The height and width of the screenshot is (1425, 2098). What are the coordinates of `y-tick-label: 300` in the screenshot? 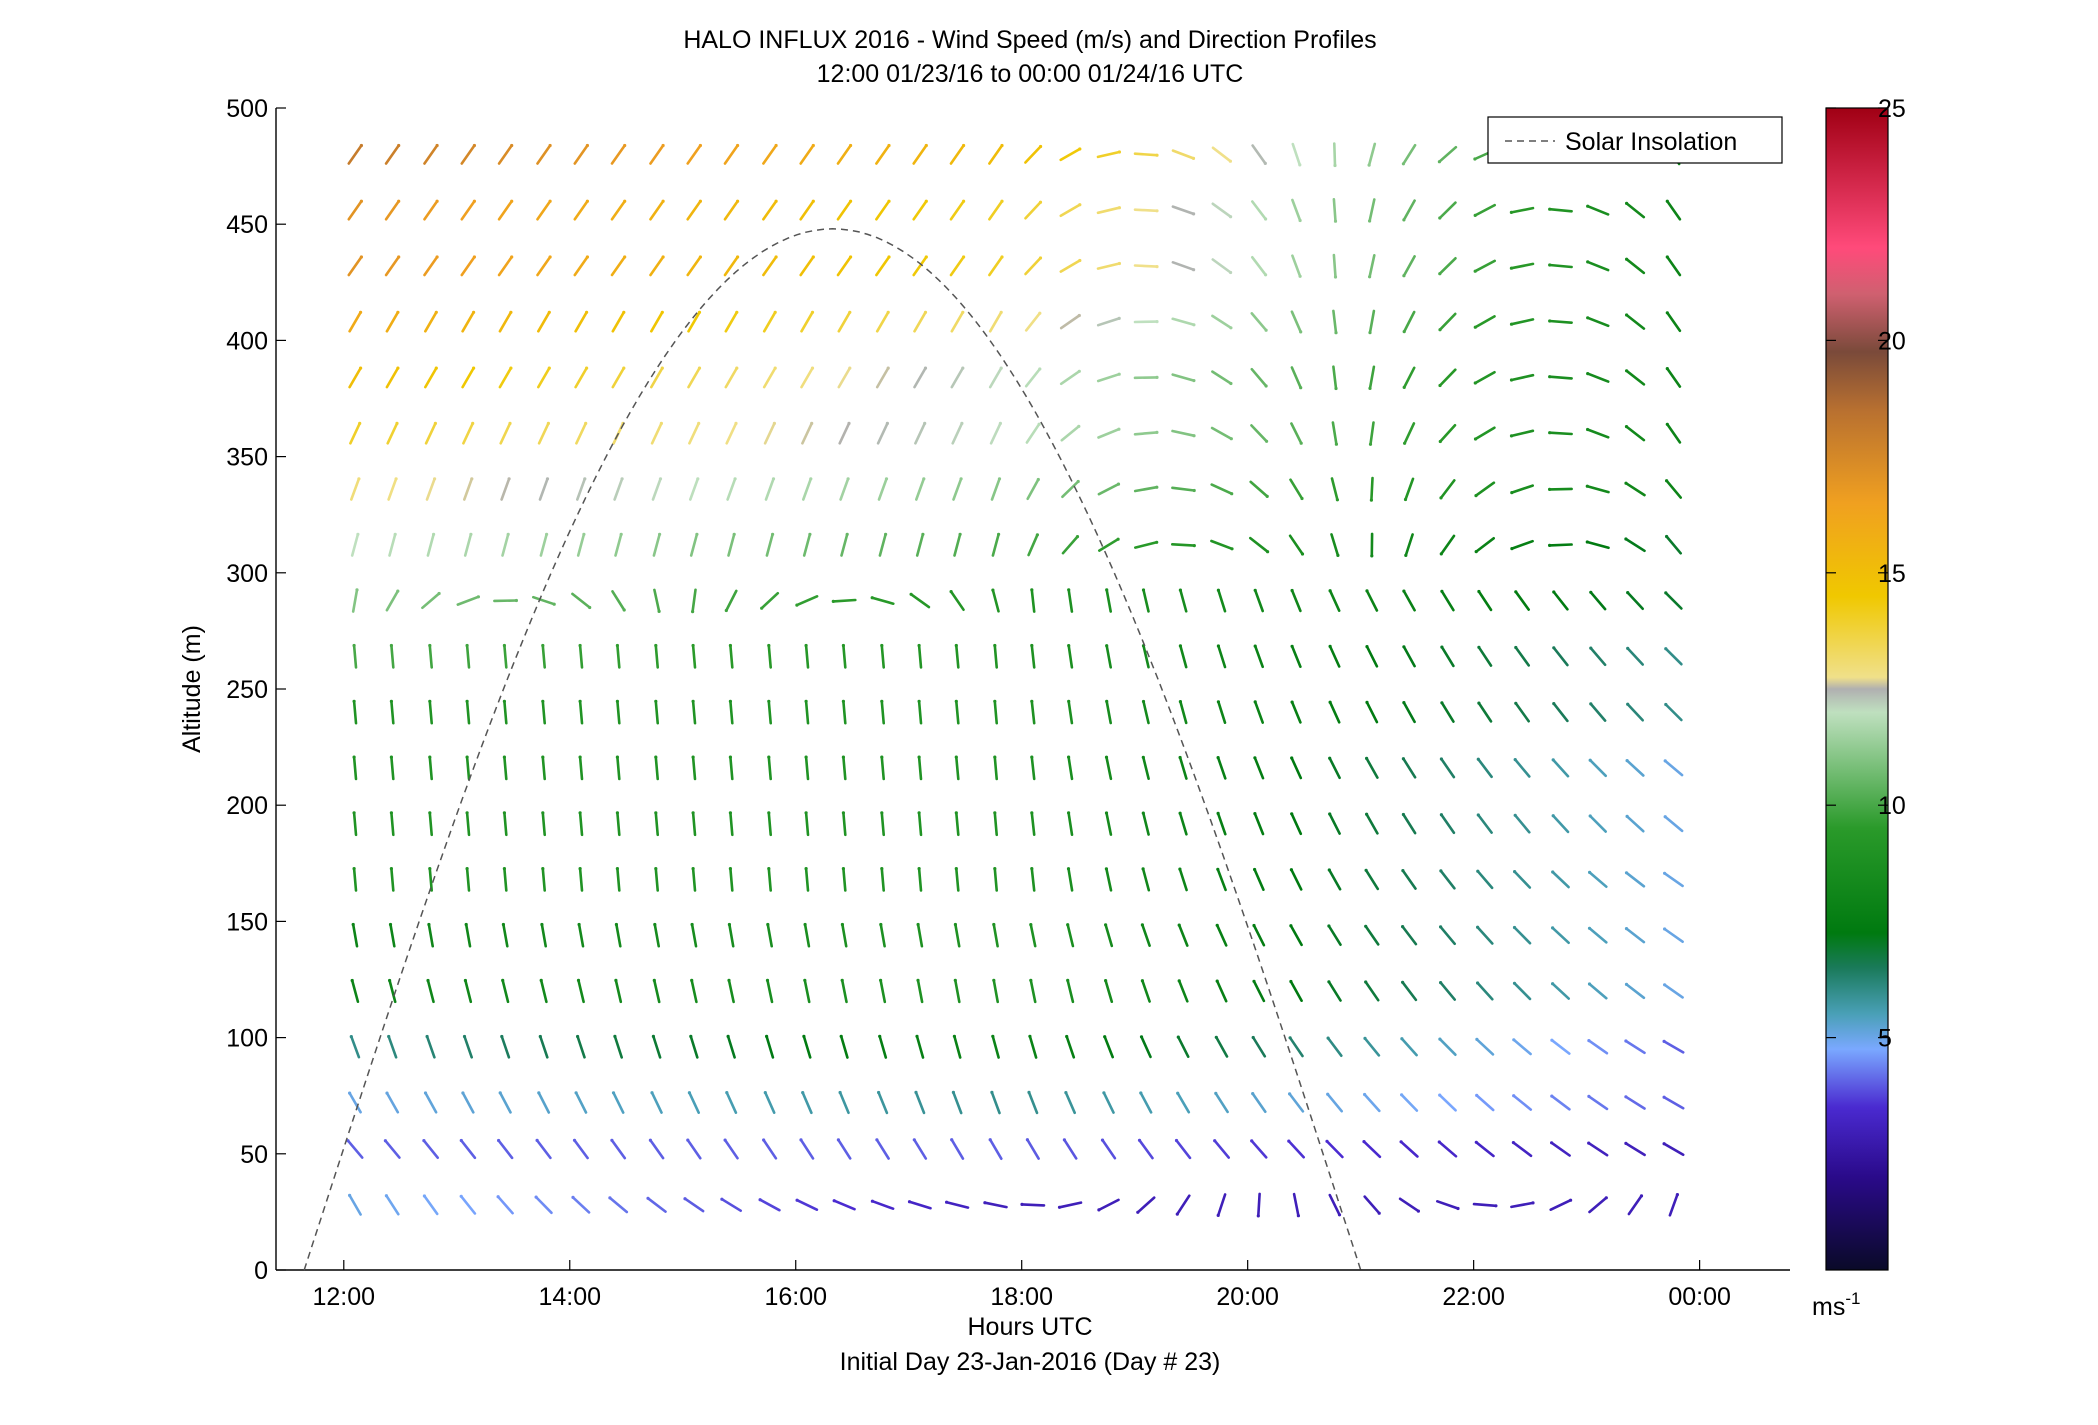 It's located at (247, 574).